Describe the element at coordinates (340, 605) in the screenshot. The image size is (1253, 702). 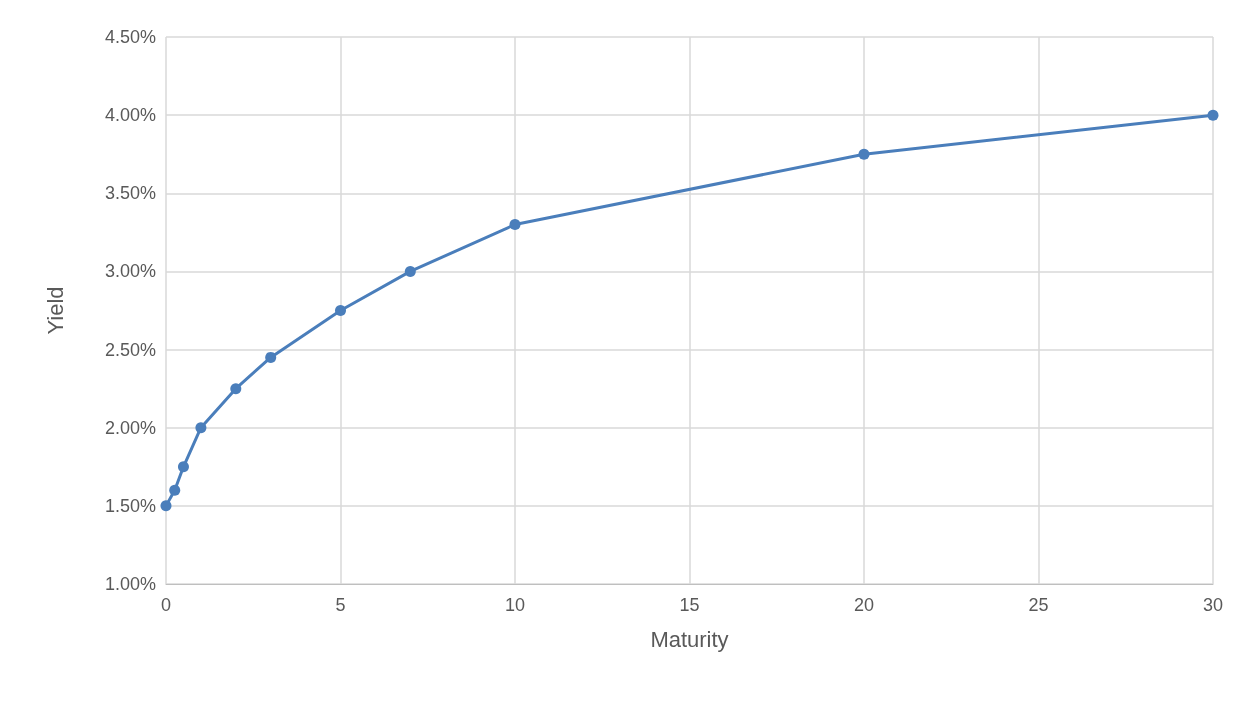
I see `x-tick-label: 5` at that location.